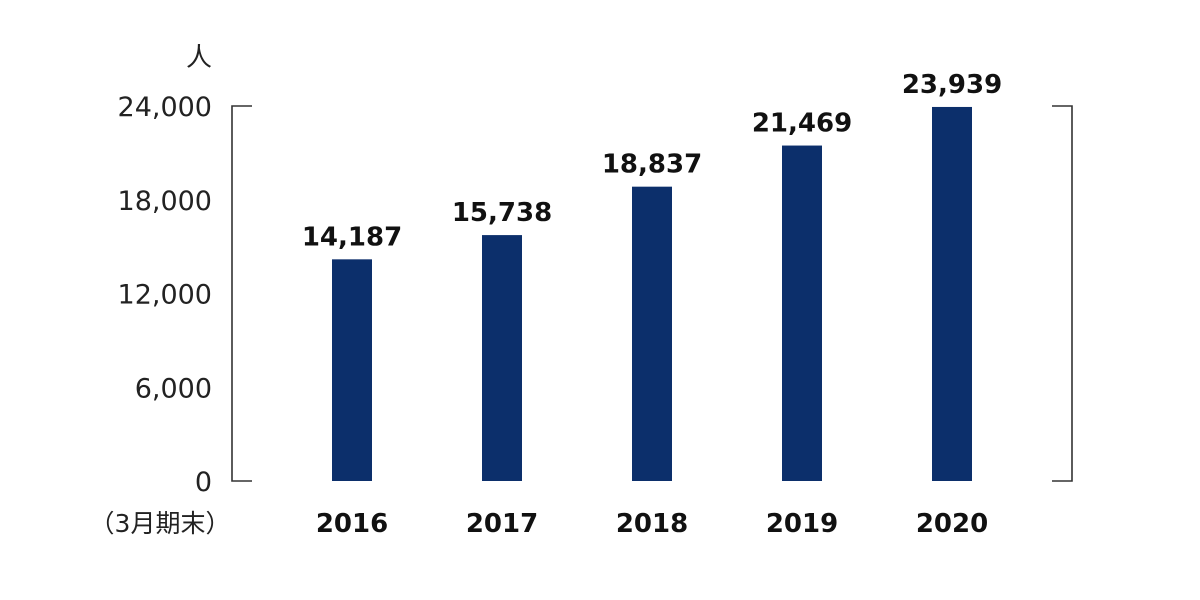  I want to click on y-tick-label: 6,000, so click(173, 388).